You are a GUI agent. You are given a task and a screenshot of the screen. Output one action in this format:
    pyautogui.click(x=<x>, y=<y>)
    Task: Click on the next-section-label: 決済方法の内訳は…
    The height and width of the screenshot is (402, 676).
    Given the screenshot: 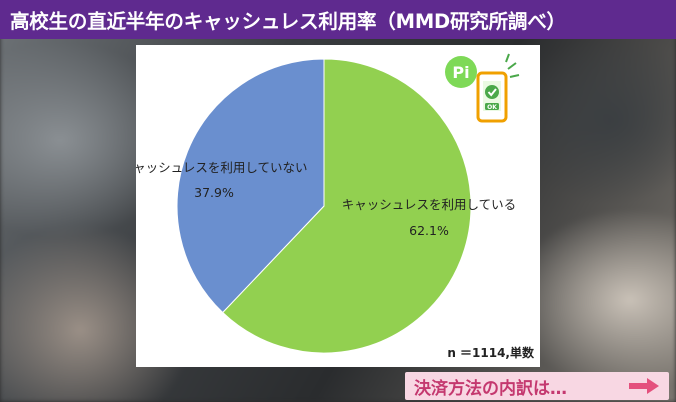 What is the action you would take?
    pyautogui.click(x=490, y=388)
    